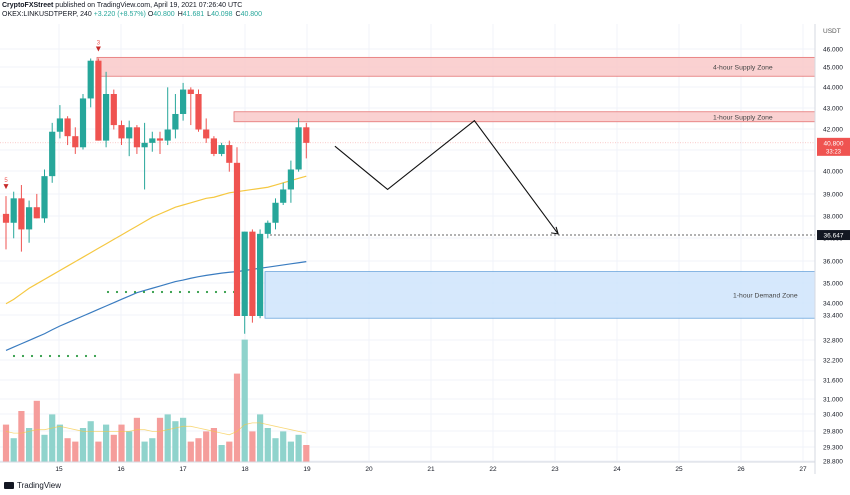  What do you see at coordinates (833, 415) in the screenshot?
I see `y-tick-label: 30.400` at bounding box center [833, 415].